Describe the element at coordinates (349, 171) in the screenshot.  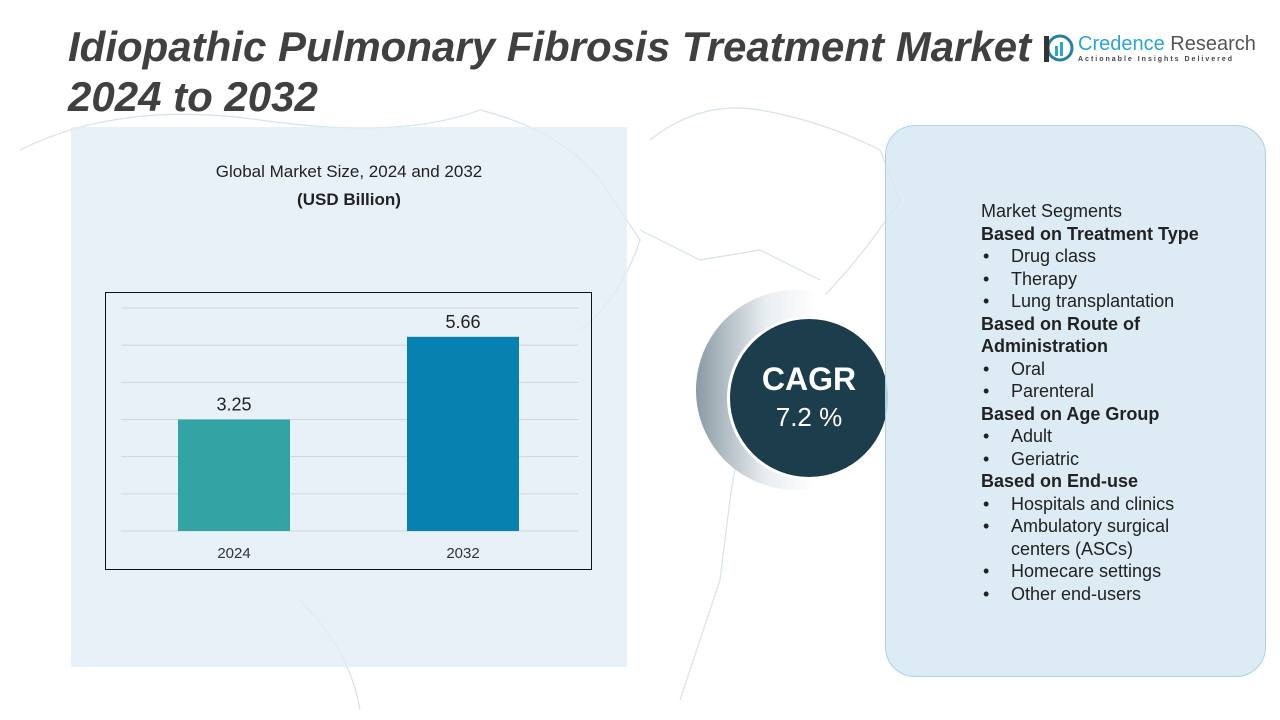
I see `chart-title: Global Market Size, 2024 and 2032` at that location.